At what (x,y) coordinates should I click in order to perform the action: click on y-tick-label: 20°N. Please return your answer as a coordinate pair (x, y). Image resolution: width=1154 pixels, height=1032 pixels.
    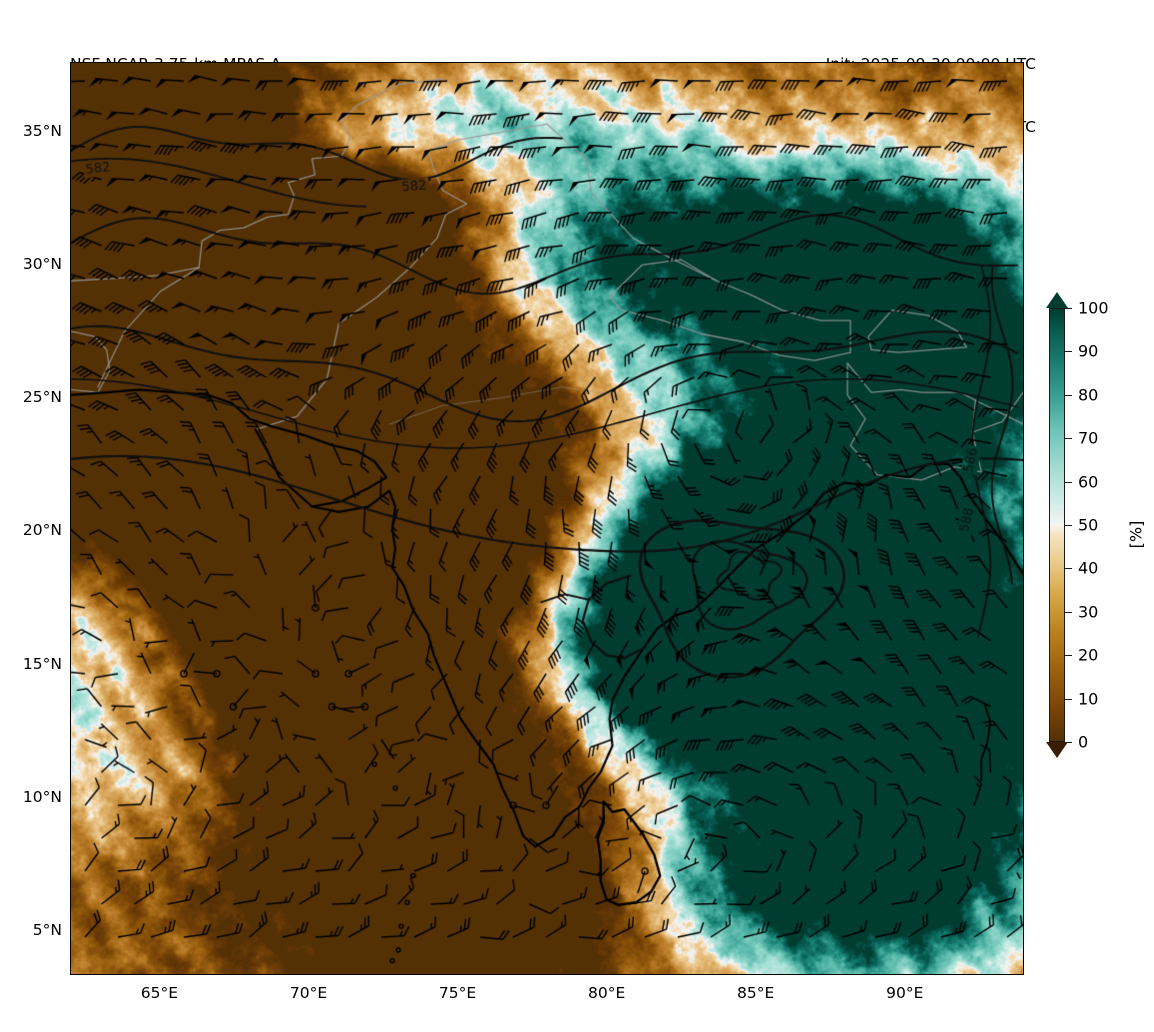
    Looking at the image, I should click on (42, 530).